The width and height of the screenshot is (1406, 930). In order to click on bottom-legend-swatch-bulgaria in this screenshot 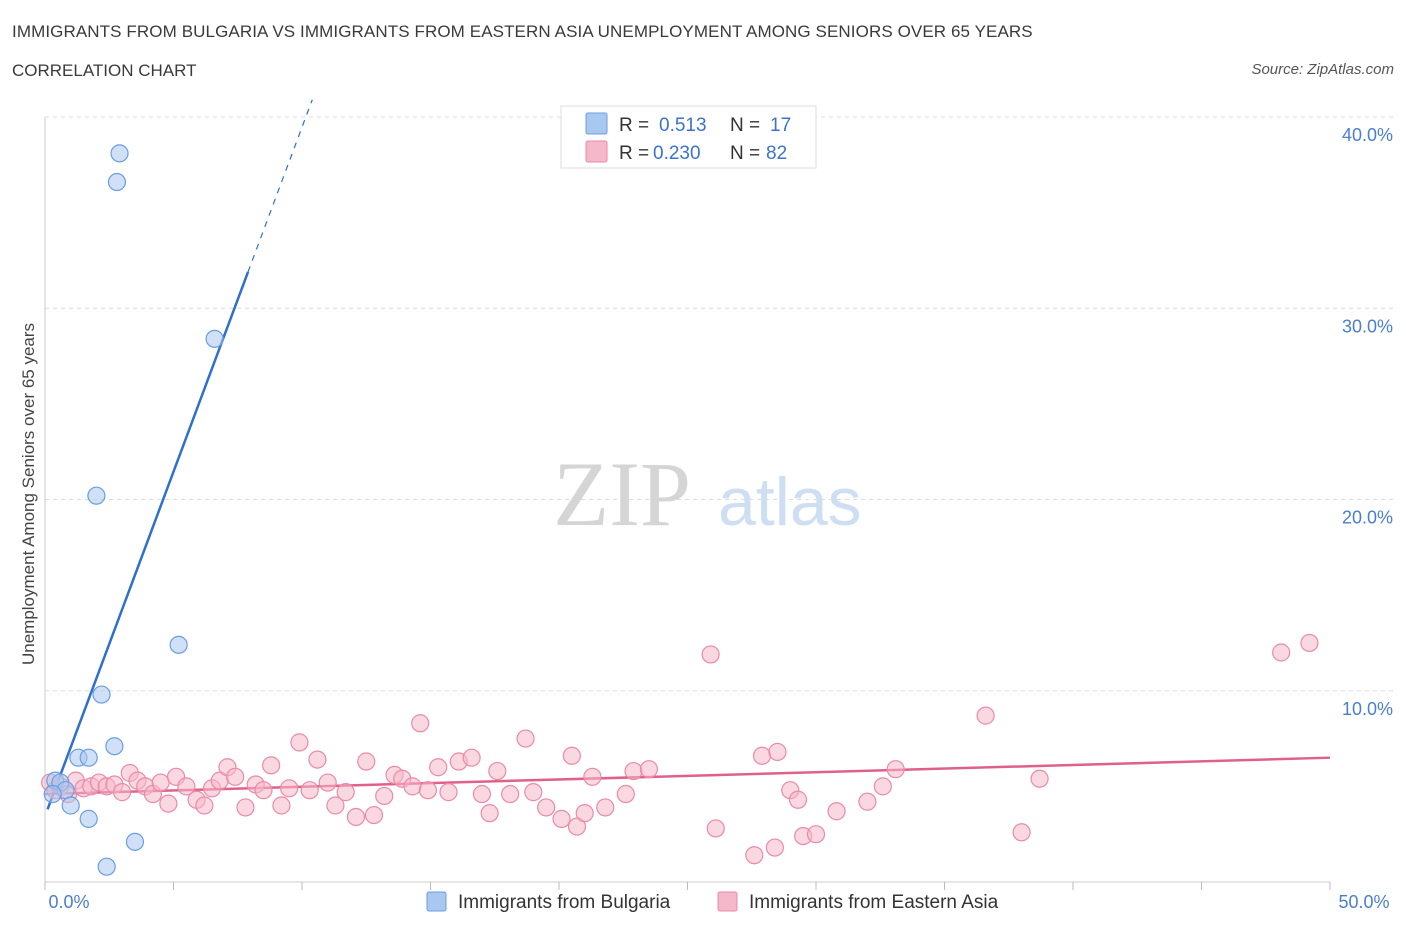, I will do `click(436, 901)`.